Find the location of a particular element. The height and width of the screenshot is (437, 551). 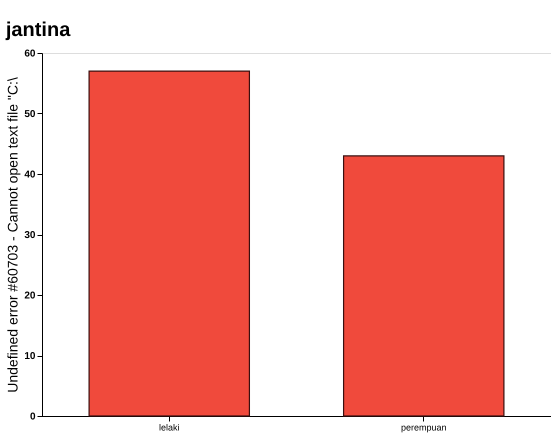

chart-title: jantina is located at coordinates (38, 30).